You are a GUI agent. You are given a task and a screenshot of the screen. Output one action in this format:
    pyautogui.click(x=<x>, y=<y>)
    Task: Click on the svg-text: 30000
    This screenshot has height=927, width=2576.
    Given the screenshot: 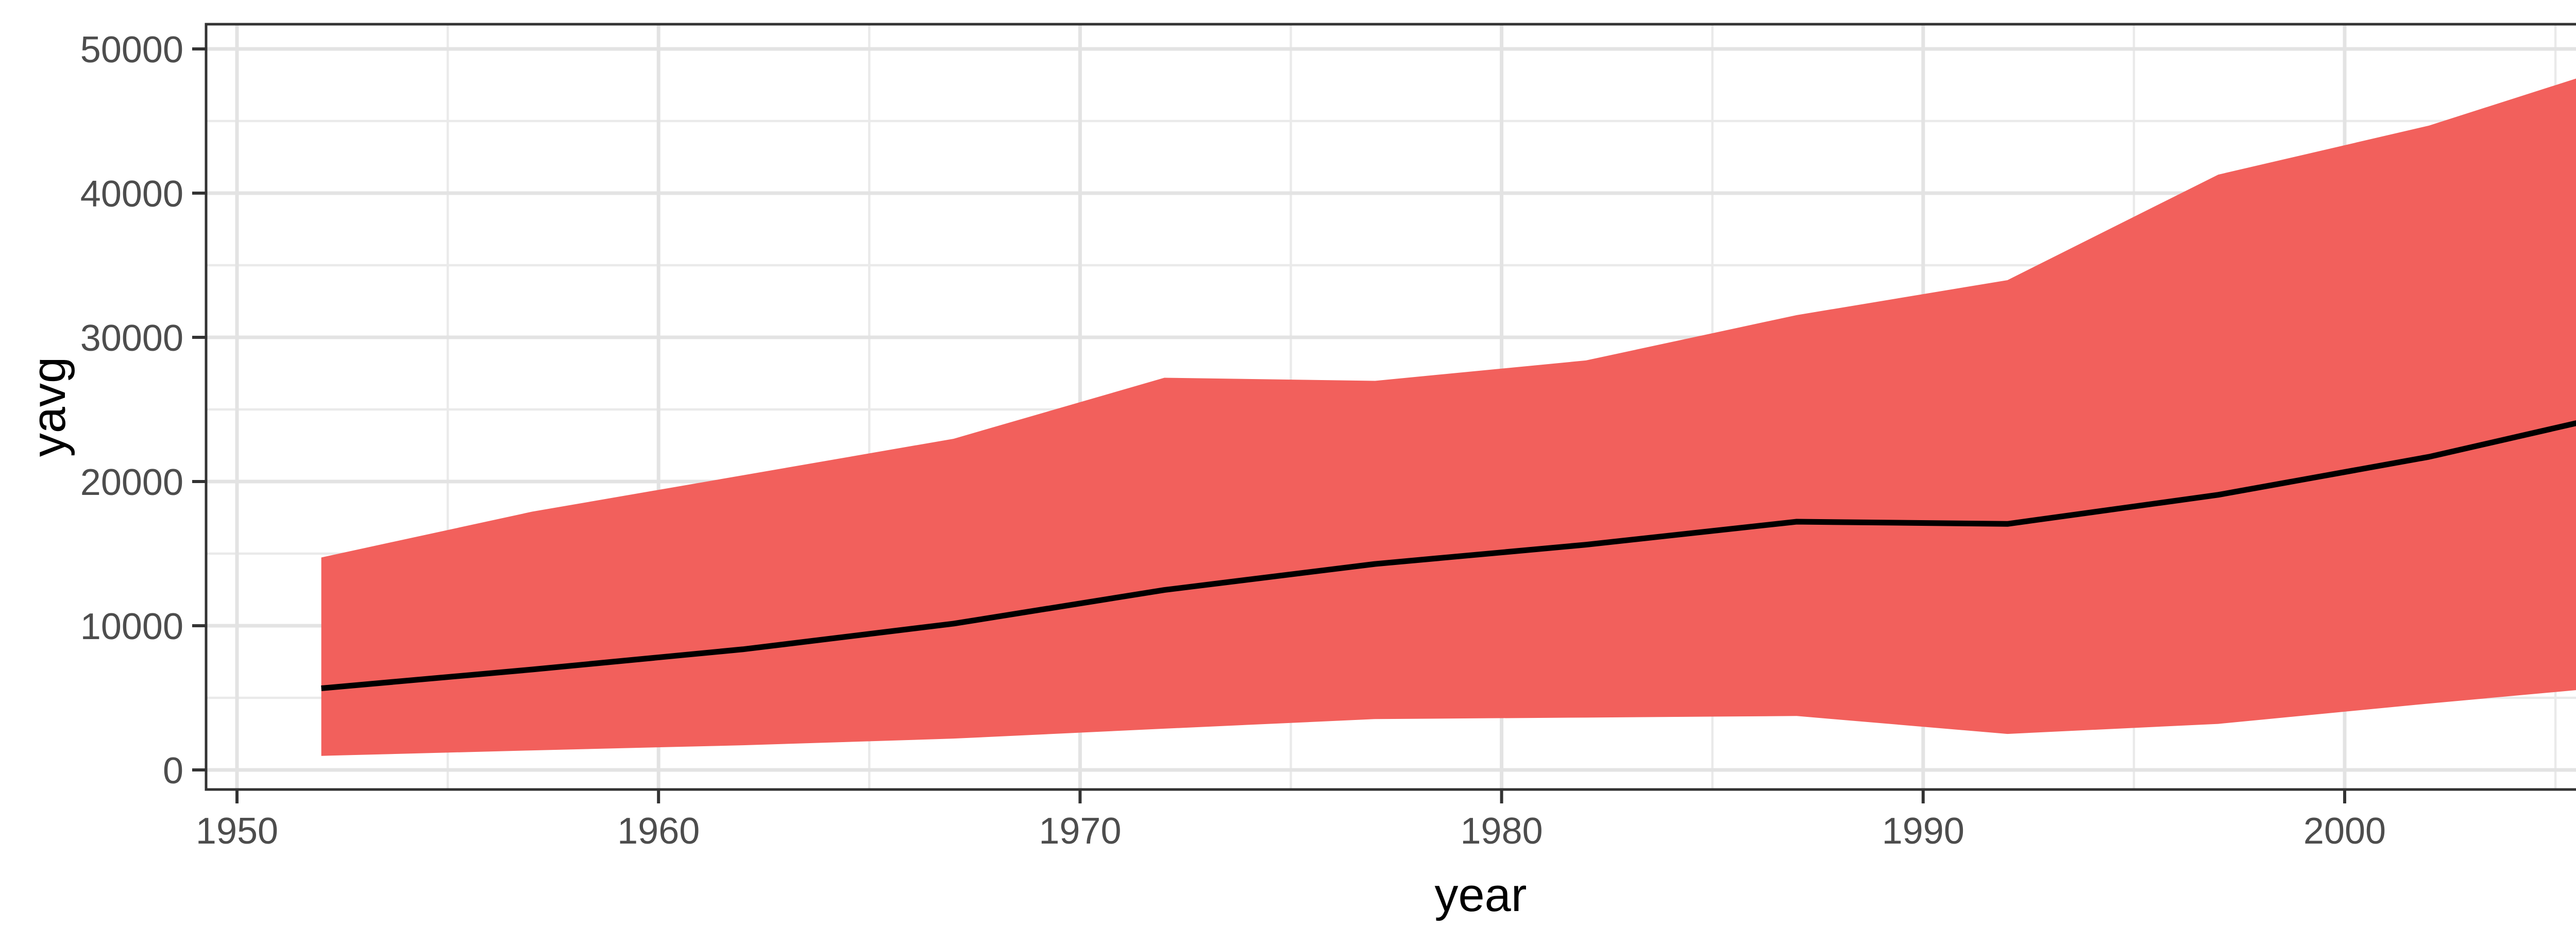 What is the action you would take?
    pyautogui.click(x=131, y=338)
    